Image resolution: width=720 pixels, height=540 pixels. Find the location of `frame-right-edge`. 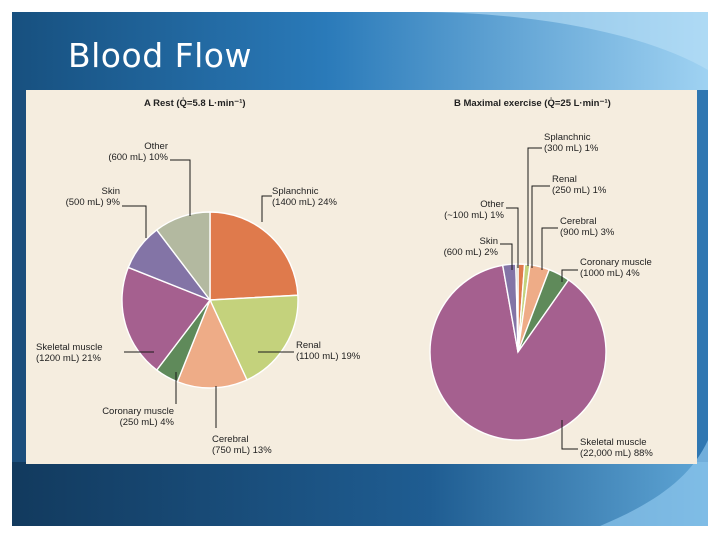

frame-right-edge is located at coordinates (702, 307).